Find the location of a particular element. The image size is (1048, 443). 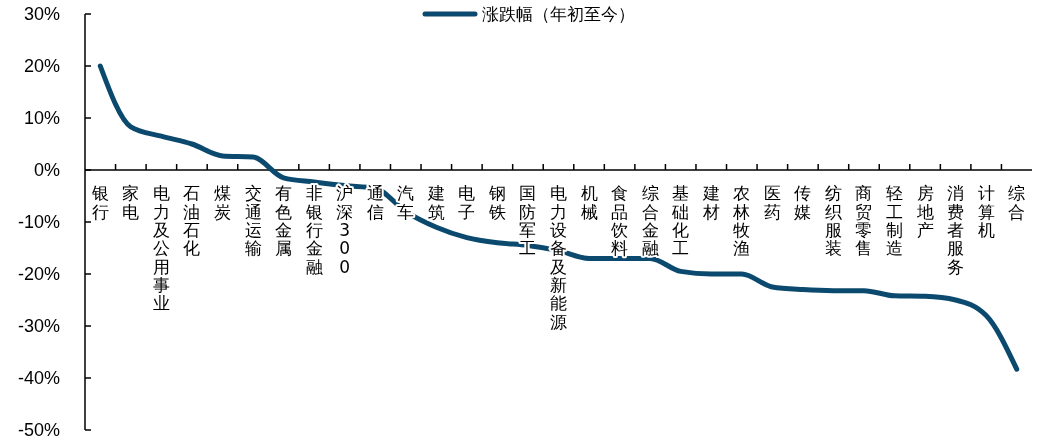

y-tick-label: -30% is located at coordinates (38, 326).